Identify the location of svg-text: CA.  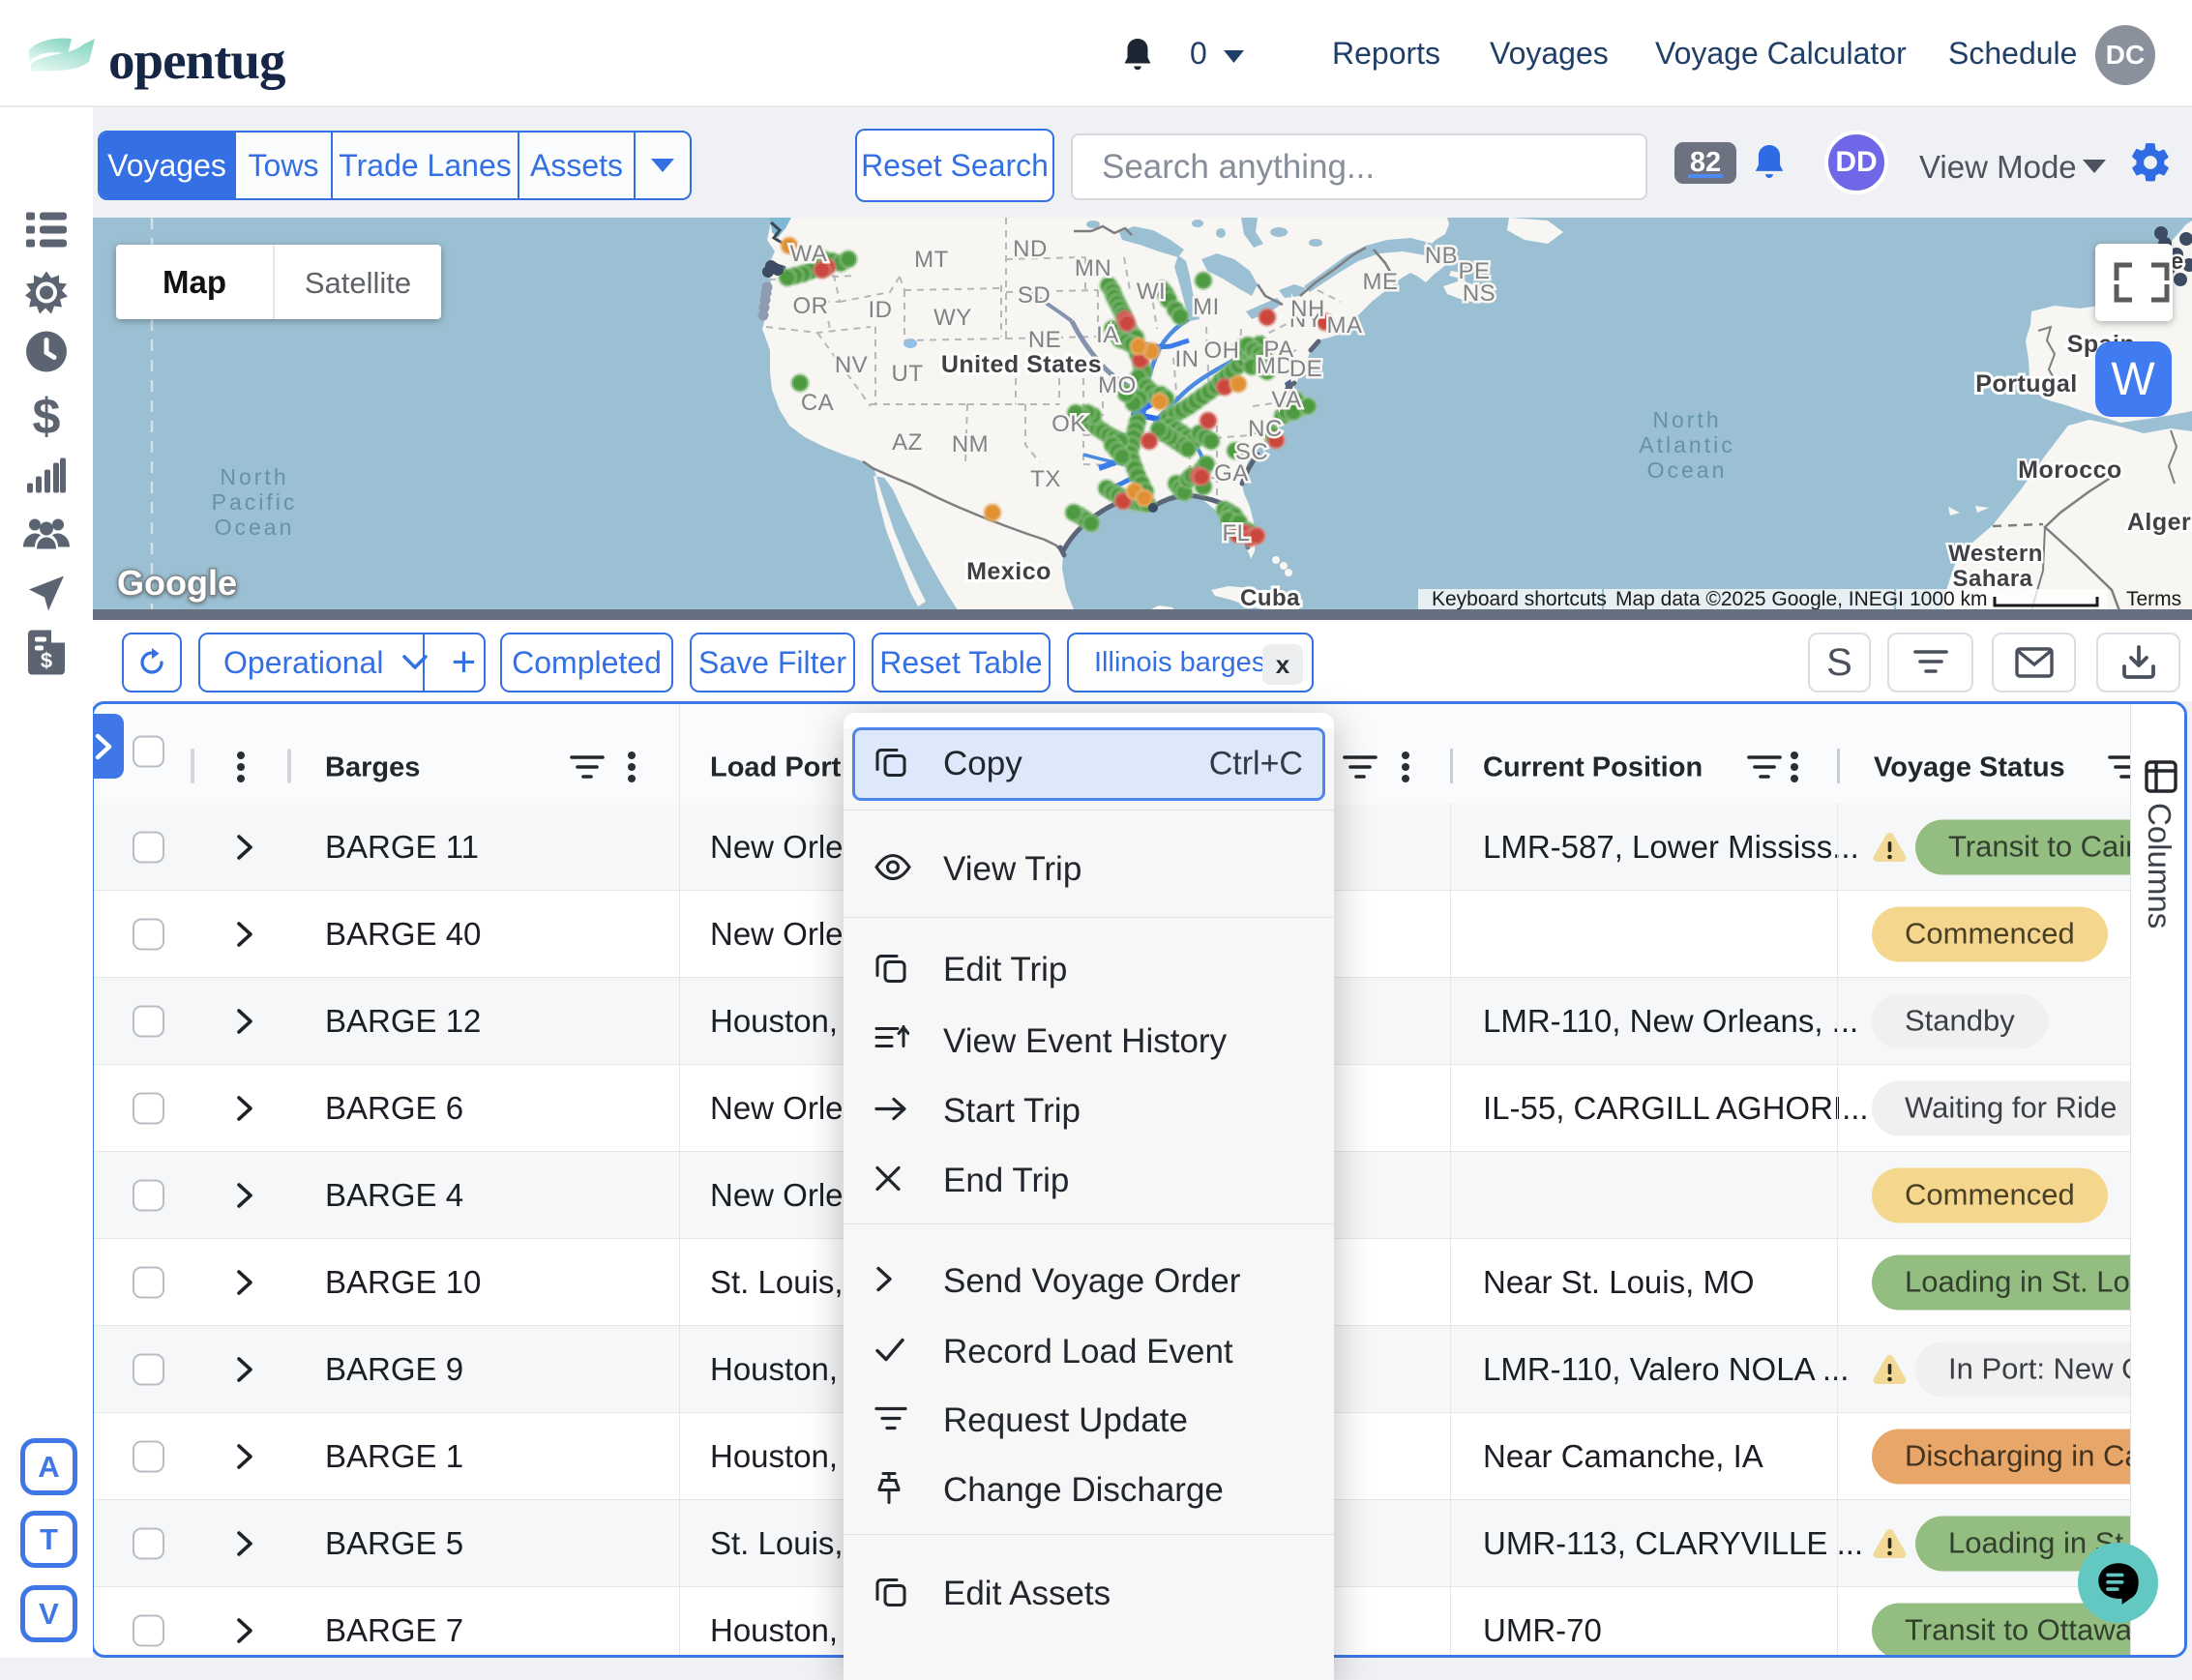
(817, 403).